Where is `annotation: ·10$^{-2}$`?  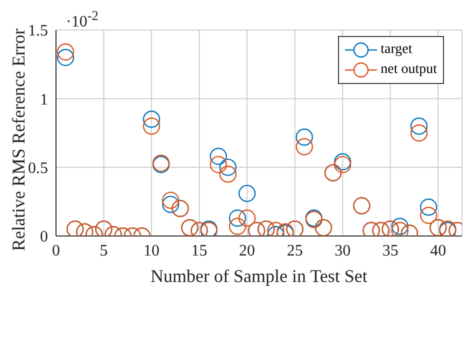 annotation: ·10$^{-2}$ is located at coordinates (82, 20).